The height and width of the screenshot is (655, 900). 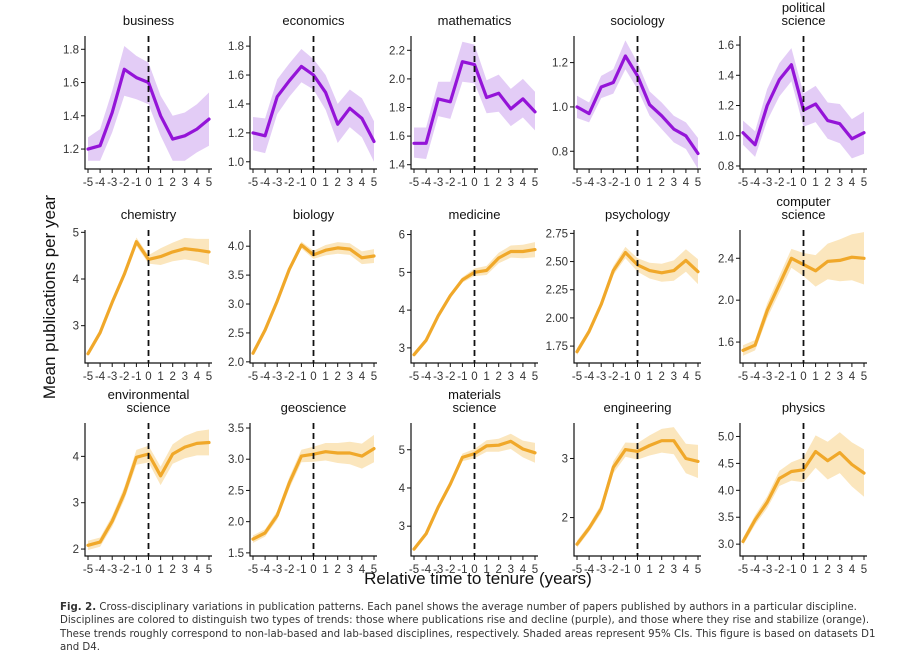 I want to click on y-tick-label: 4.0, so click(x=236, y=247).